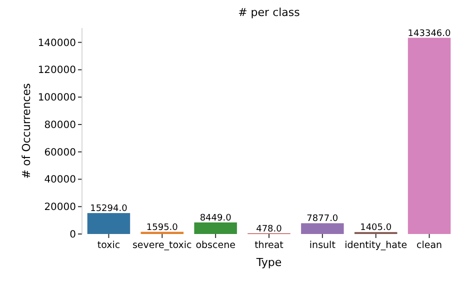  What do you see at coordinates (322, 219) in the screenshot?
I see `data-label: 7877.0` at bounding box center [322, 219].